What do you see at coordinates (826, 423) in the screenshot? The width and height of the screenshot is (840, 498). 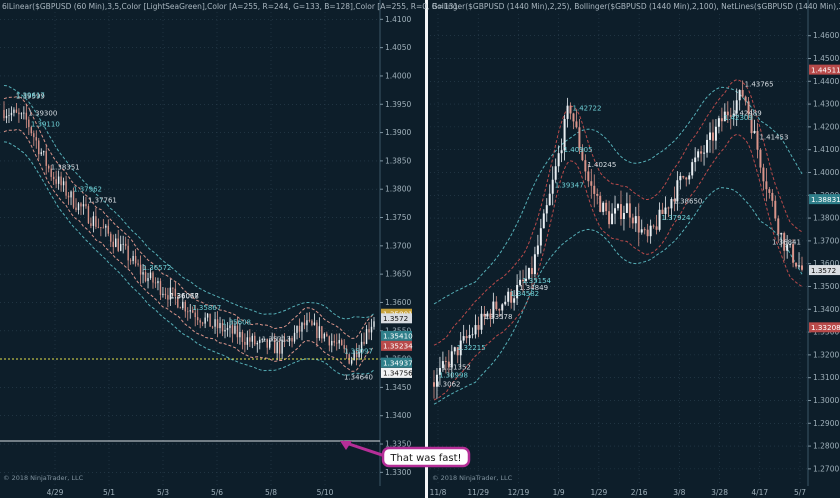 I see `y-tick-label: 1.2900` at bounding box center [826, 423].